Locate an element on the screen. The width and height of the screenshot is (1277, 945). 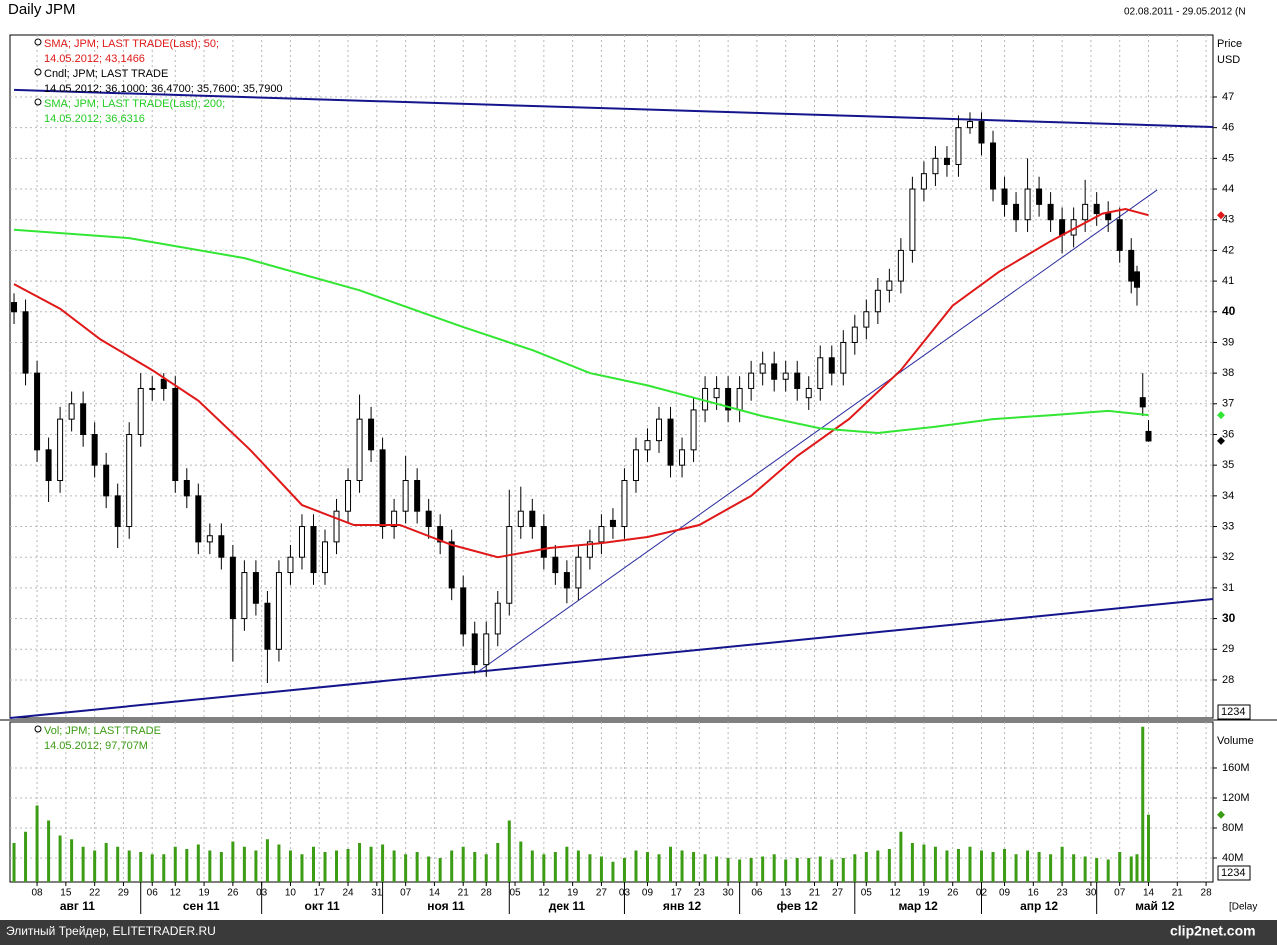
x-tick-label: 30 is located at coordinates (1091, 893).